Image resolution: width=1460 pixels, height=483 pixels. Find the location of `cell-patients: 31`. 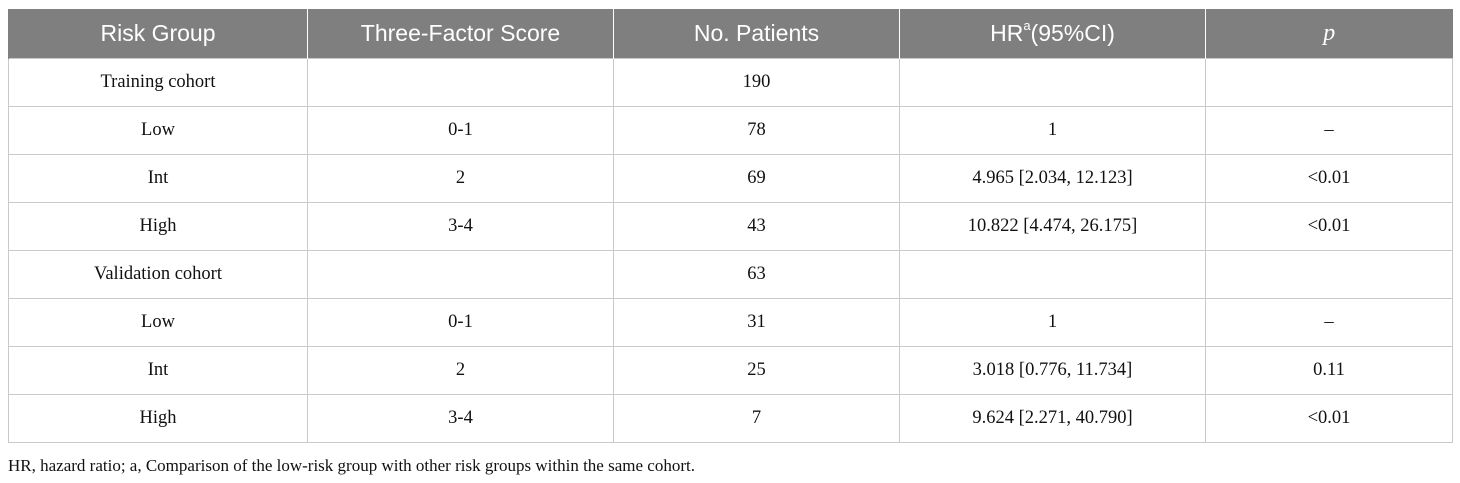

cell-patients: 31 is located at coordinates (756, 322).